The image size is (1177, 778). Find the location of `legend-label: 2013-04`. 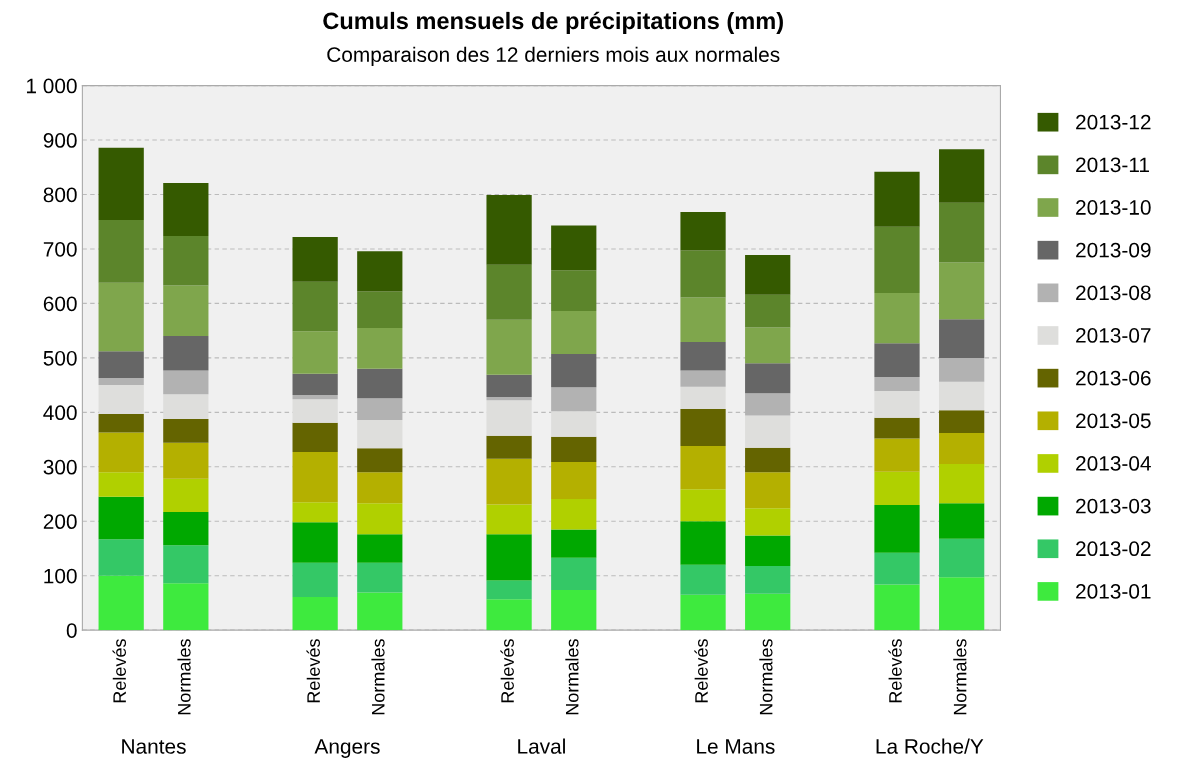

legend-label: 2013-04 is located at coordinates (1113, 463).